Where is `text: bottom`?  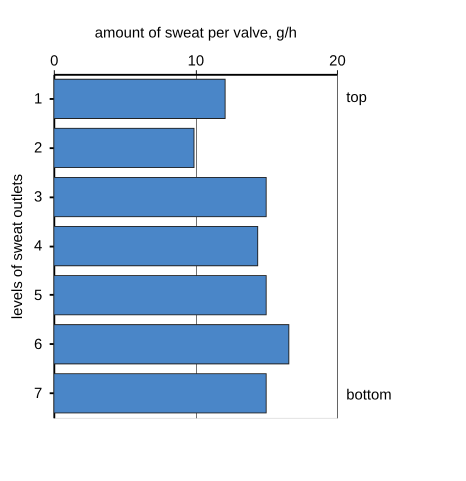
text: bottom is located at coordinates (369, 395).